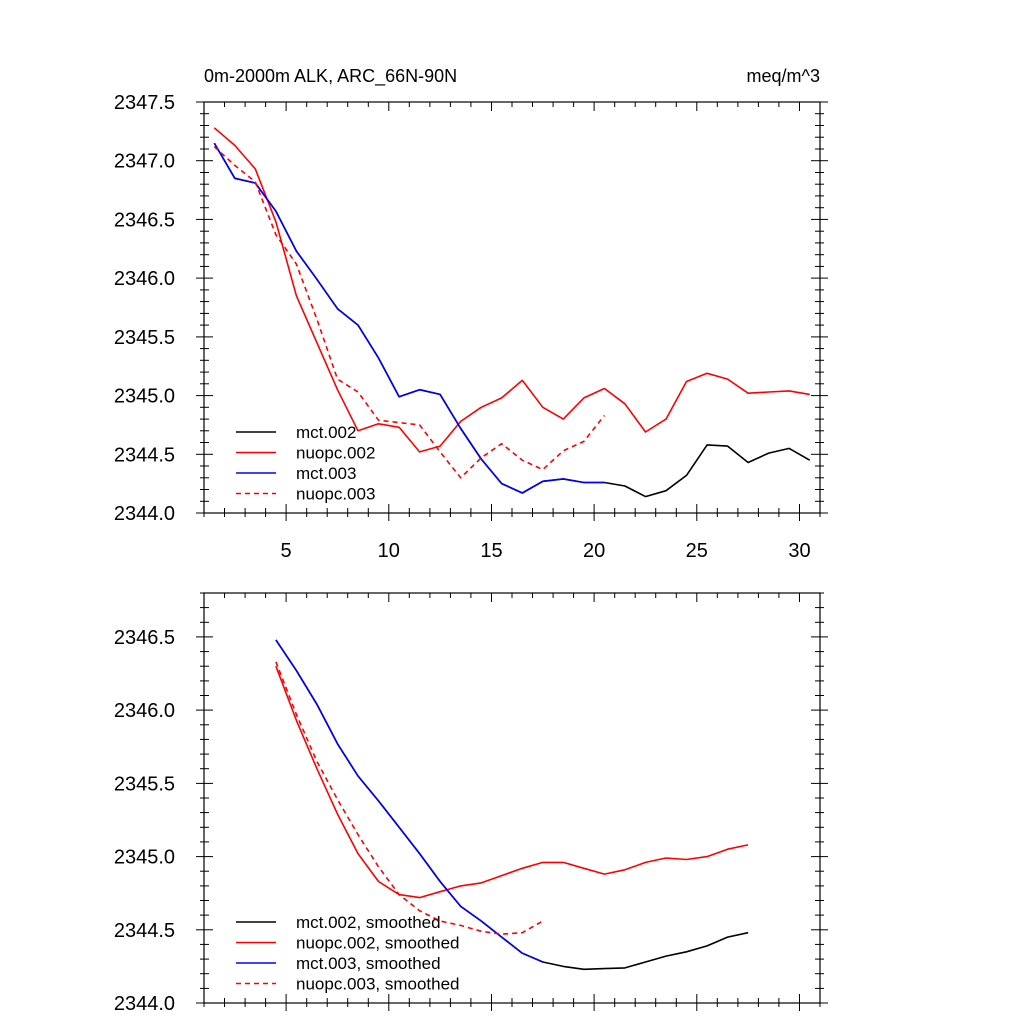  Describe the element at coordinates (144, 103) in the screenshot. I see `y-tick-label: 2347.5` at that location.